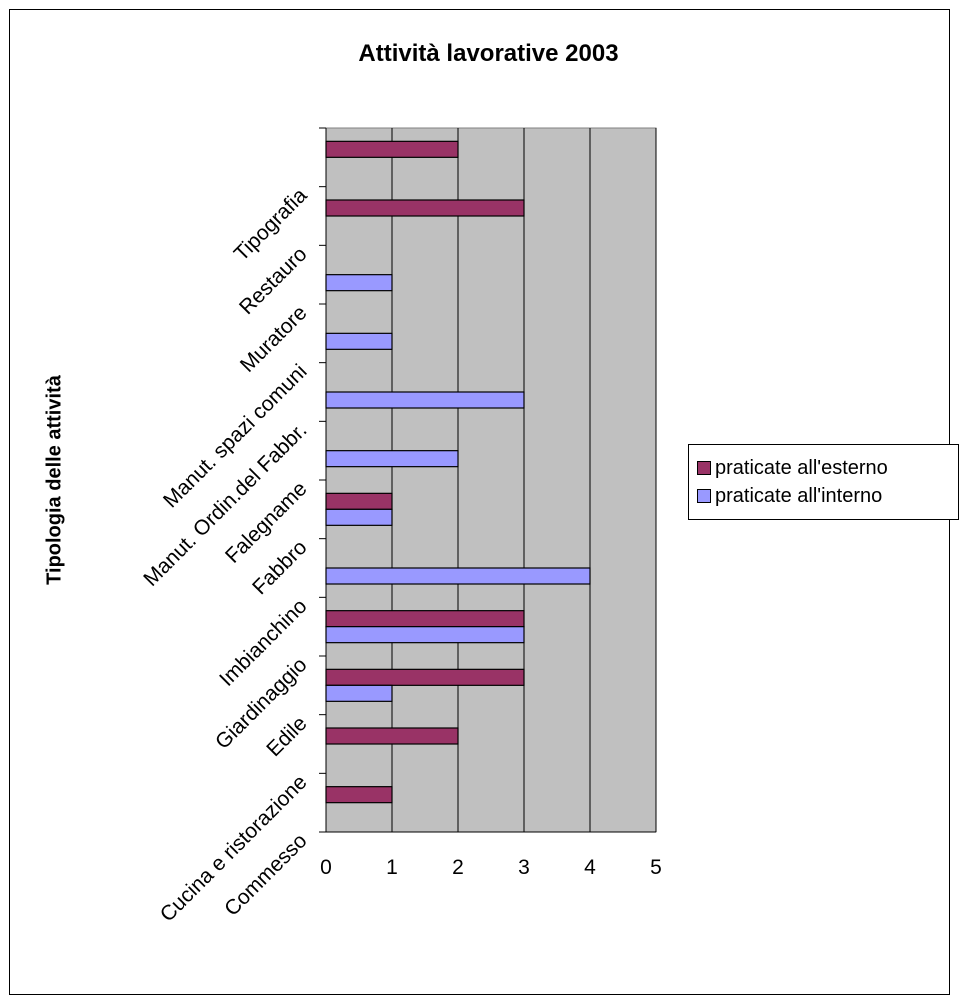 The height and width of the screenshot is (1004, 959). What do you see at coordinates (286, 736) in the screenshot?
I see `category-label: Edile` at bounding box center [286, 736].